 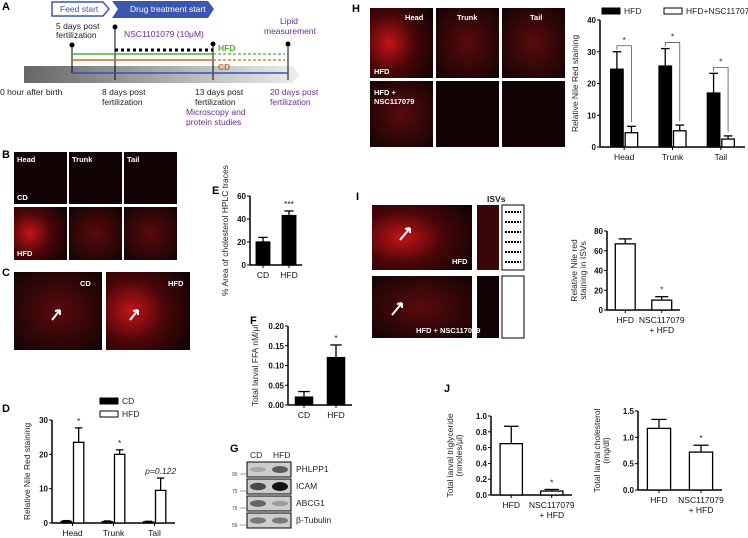 What do you see at coordinates (215, 102) in the screenshot?
I see `t13-label-2: fertilization` at bounding box center [215, 102].